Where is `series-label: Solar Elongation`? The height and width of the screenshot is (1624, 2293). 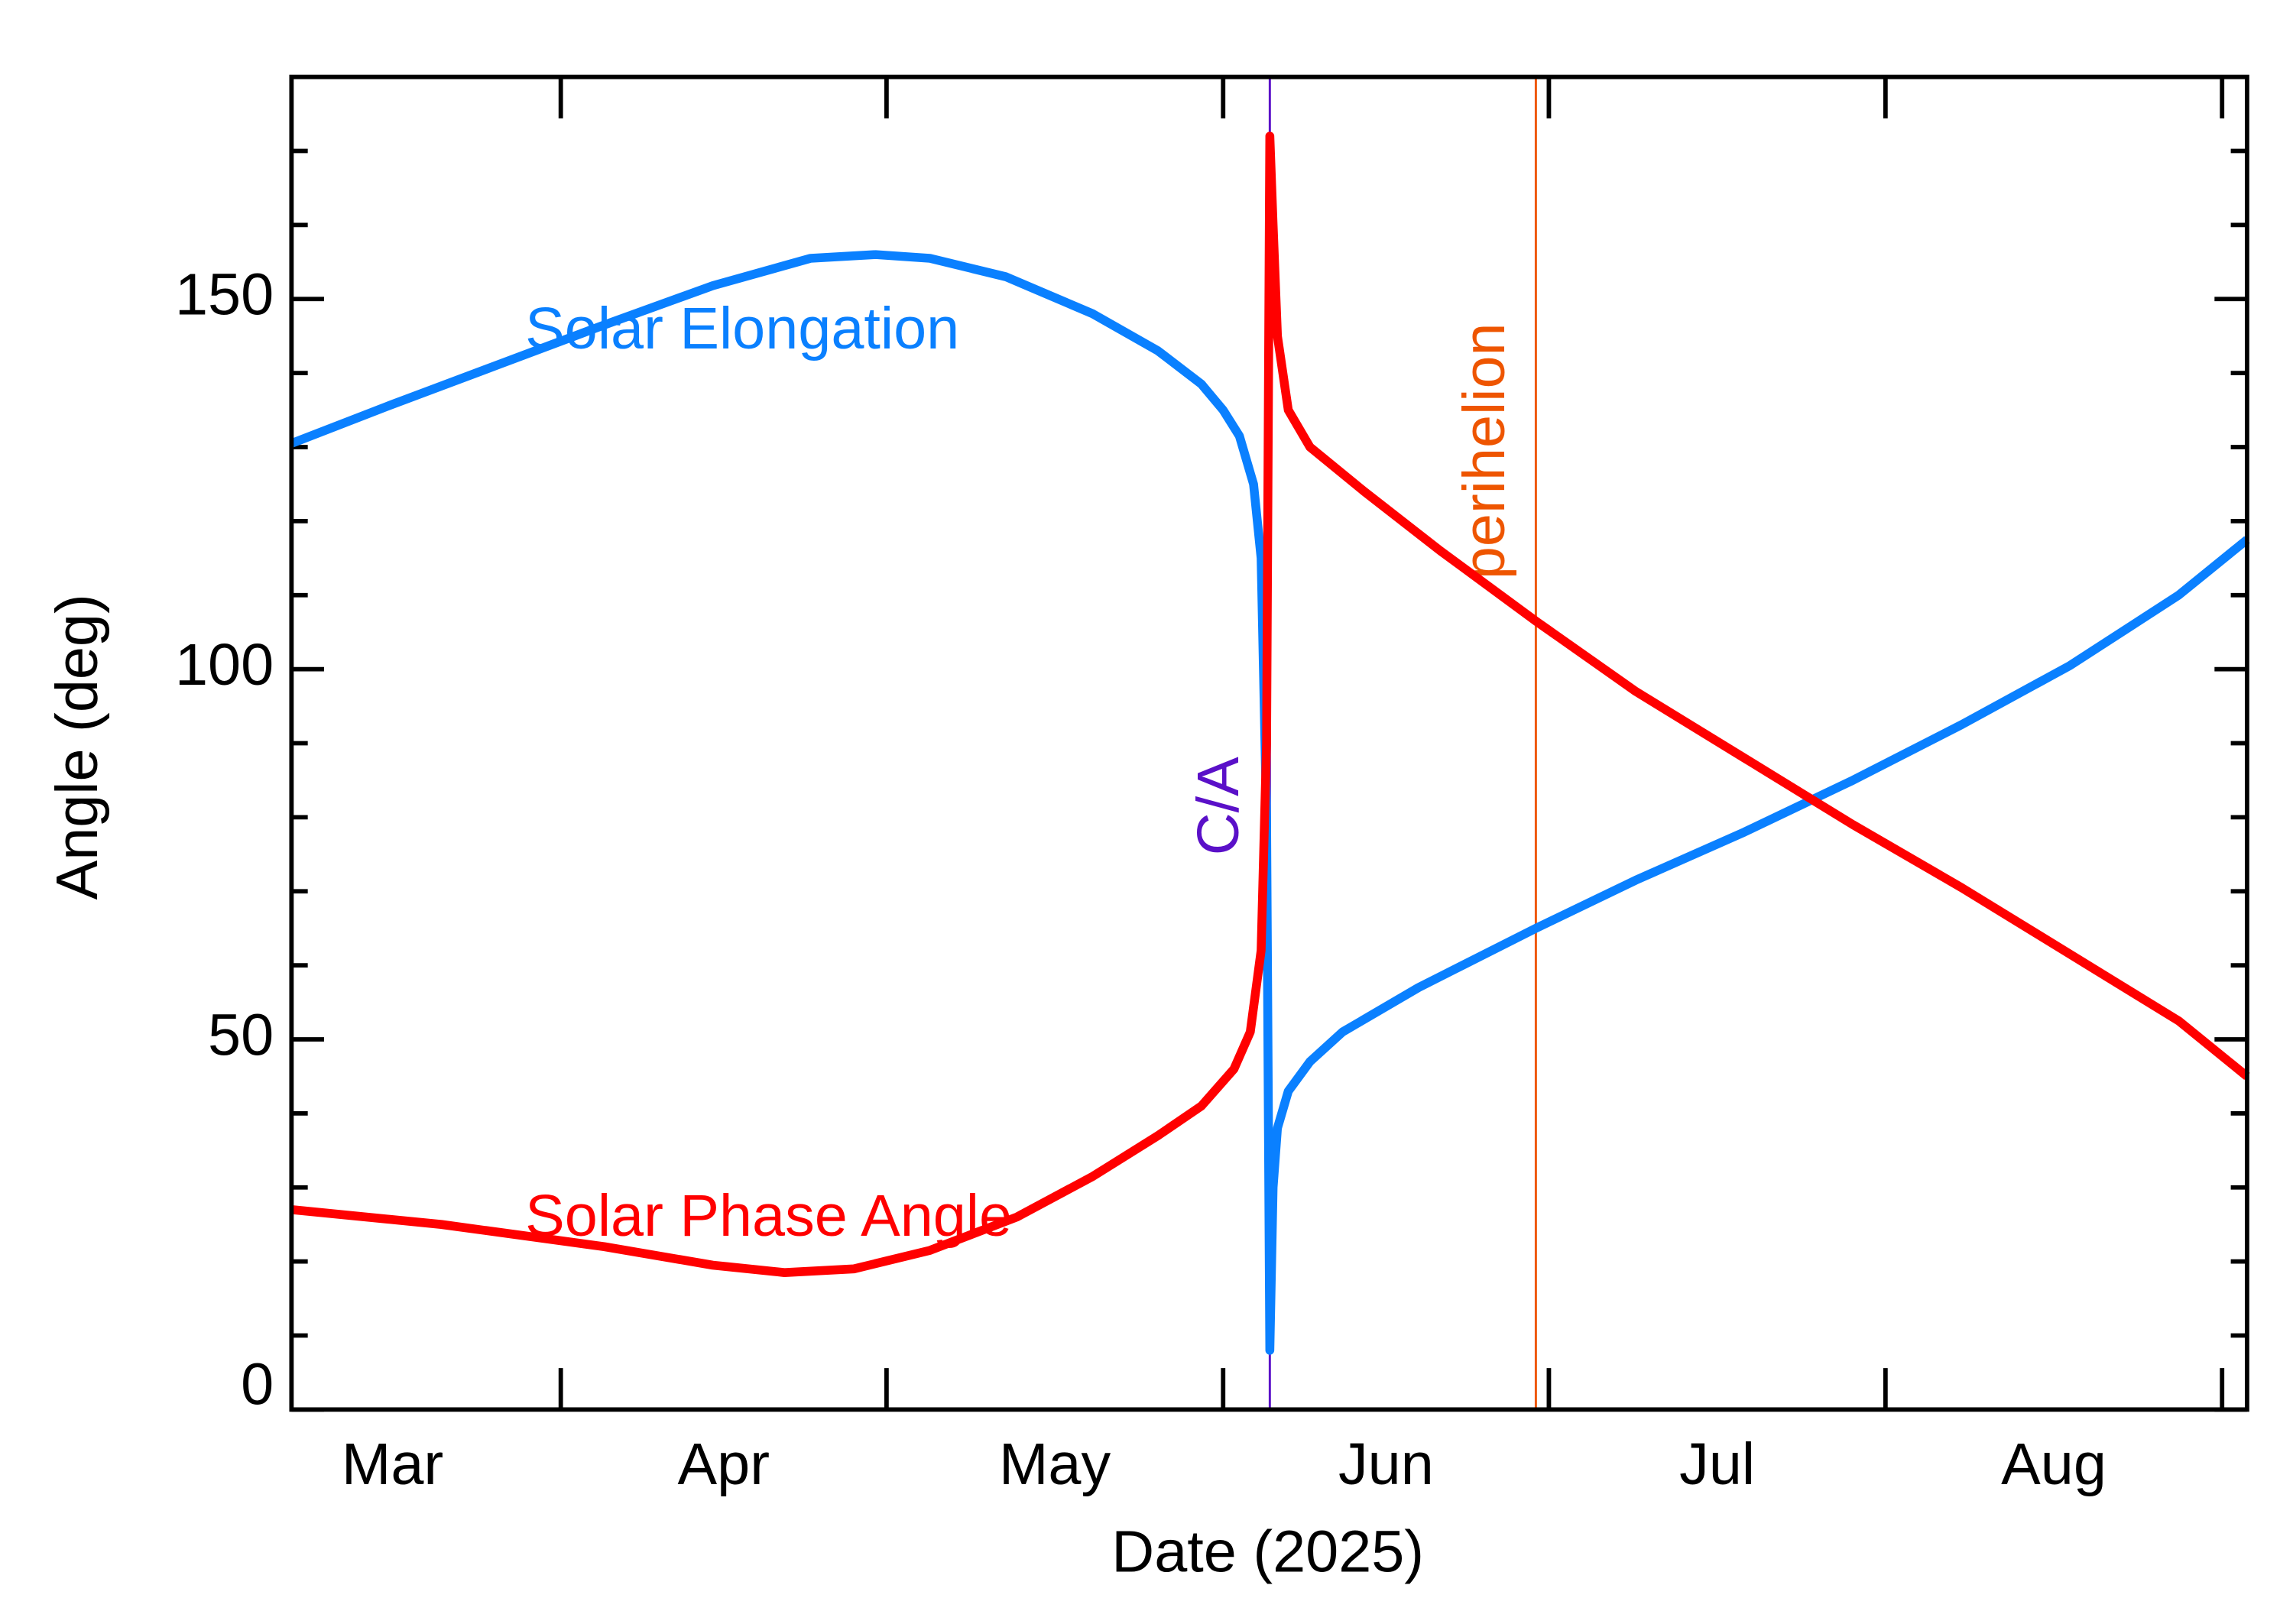
series-label: Solar Elongation is located at coordinates (742, 328).